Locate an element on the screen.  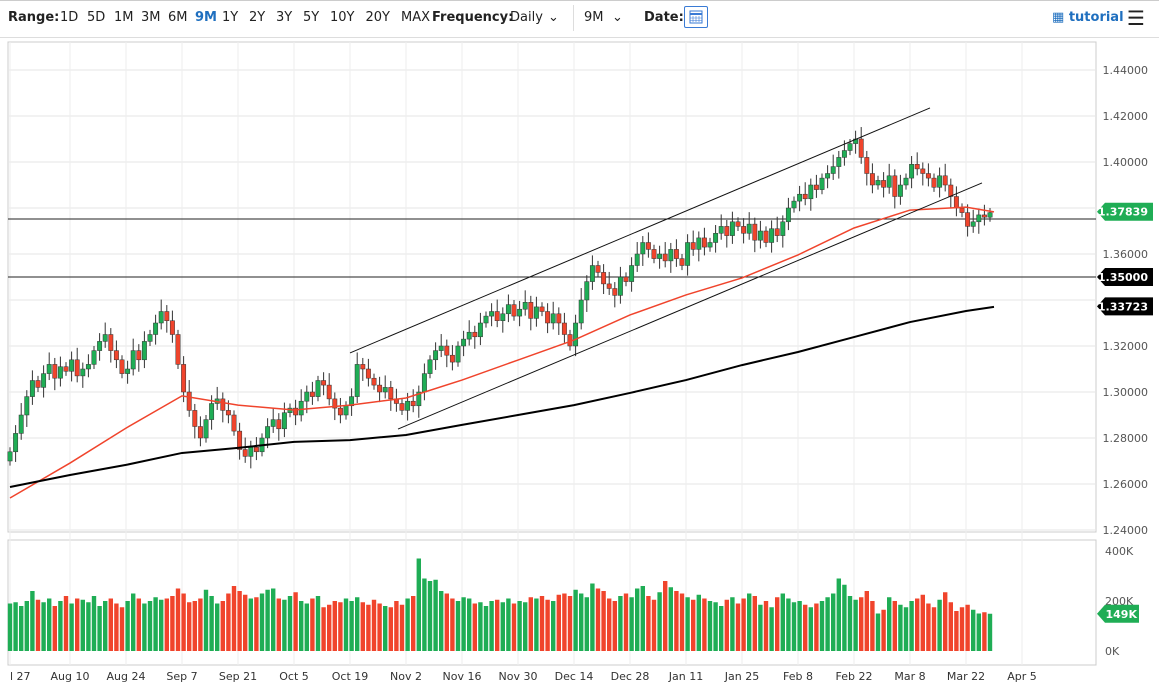
x-tick-label: Sep 21 is located at coordinates (238, 676).